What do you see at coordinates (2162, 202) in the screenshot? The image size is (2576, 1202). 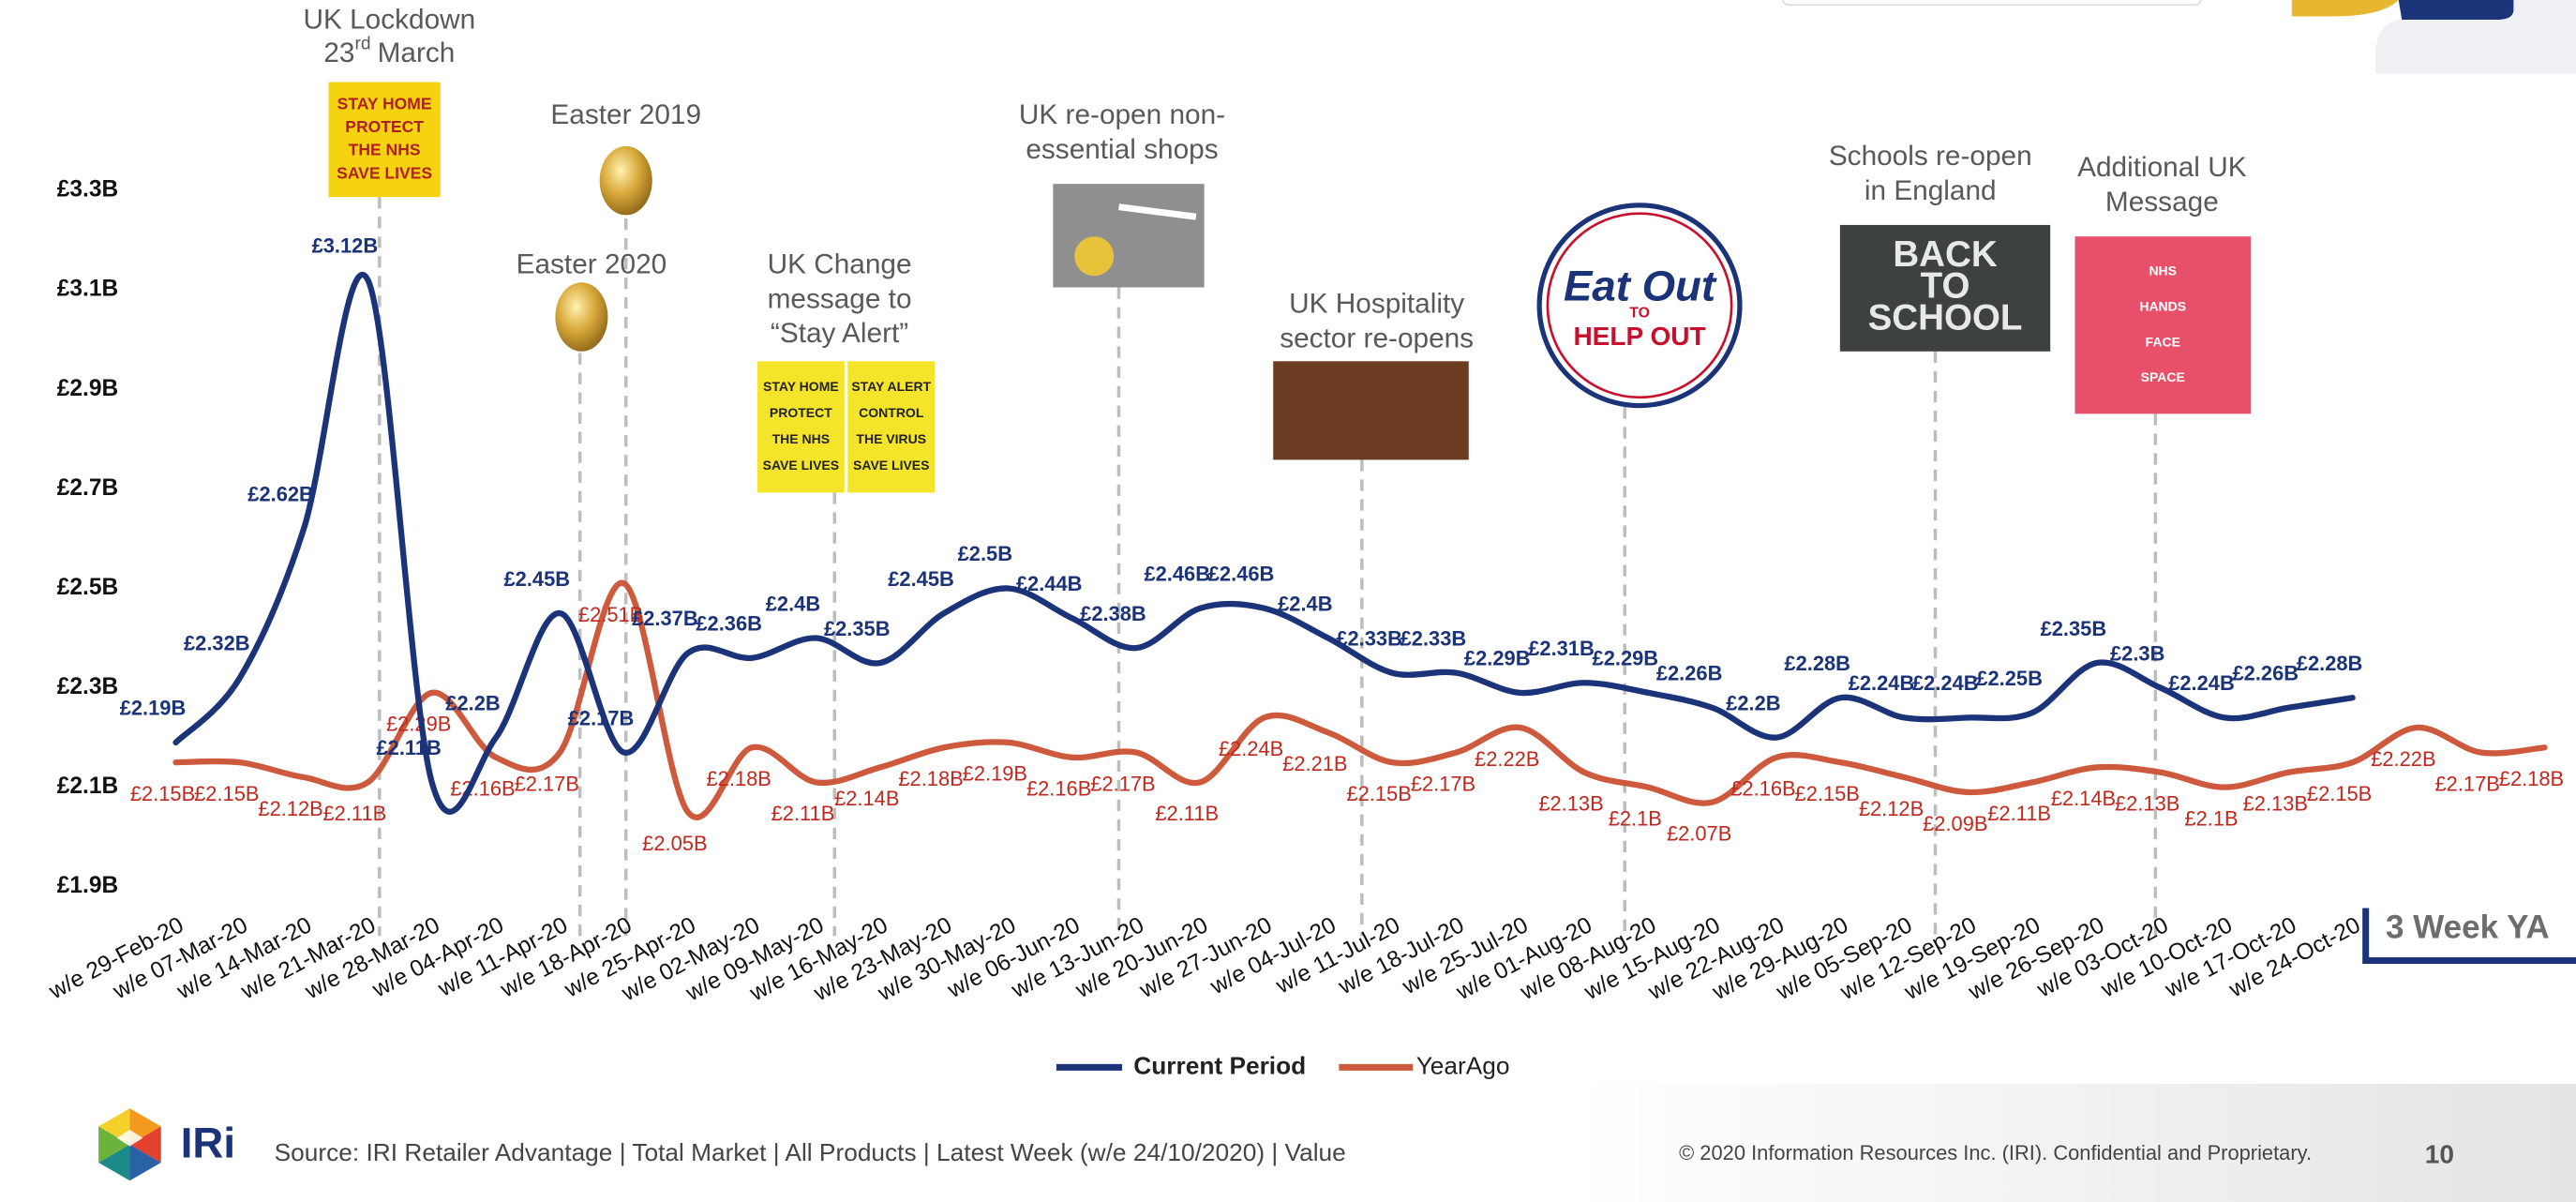 I see `event-label: Message` at bounding box center [2162, 202].